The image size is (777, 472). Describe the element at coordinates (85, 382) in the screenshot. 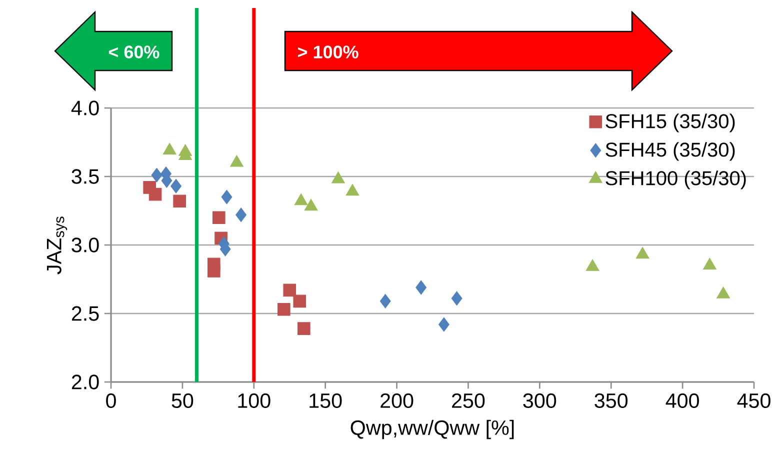

I see `y-tick-label: 2.0` at that location.